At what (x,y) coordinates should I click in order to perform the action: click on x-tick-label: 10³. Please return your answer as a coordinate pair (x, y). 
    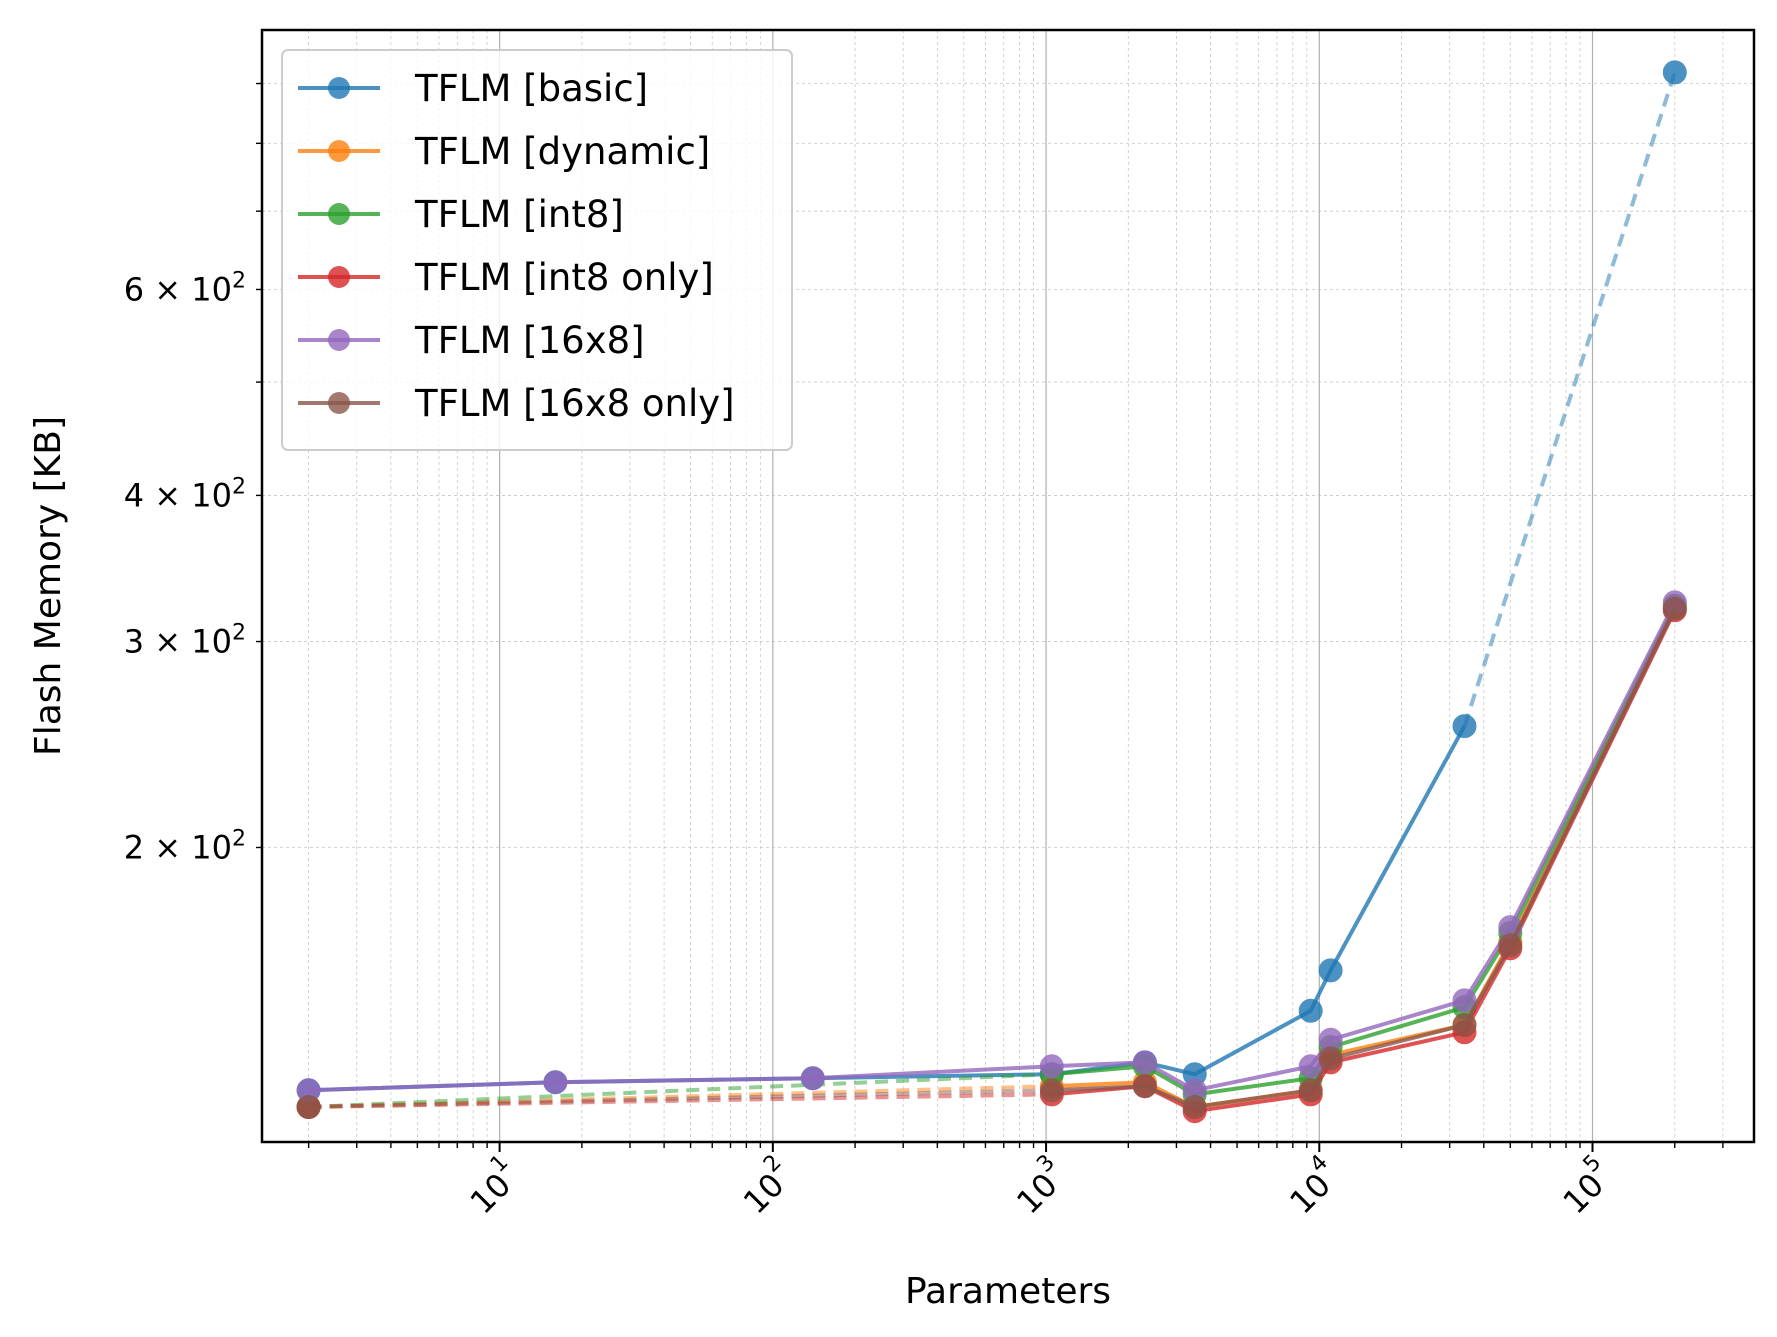
    Looking at the image, I should click on (1039, 1185).